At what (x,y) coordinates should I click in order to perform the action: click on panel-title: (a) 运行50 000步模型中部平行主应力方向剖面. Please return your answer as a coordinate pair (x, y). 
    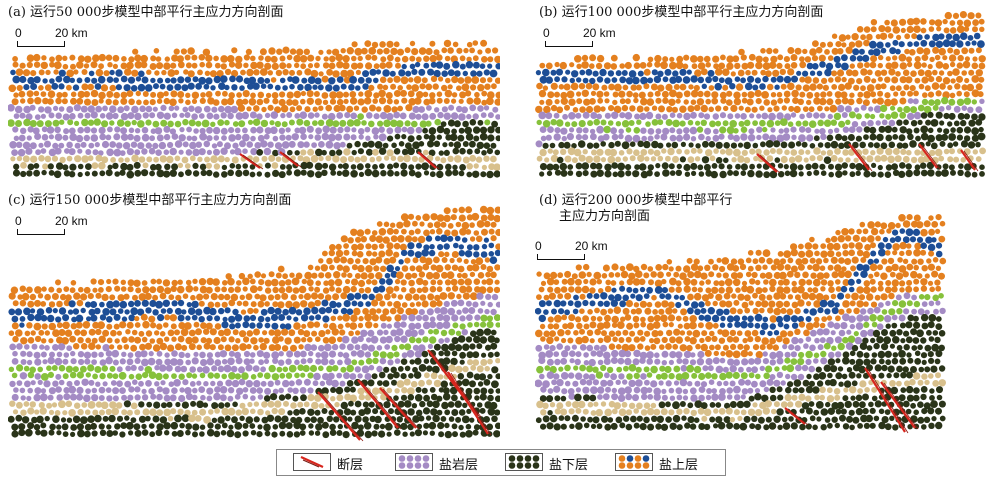
    Looking at the image, I should click on (146, 12).